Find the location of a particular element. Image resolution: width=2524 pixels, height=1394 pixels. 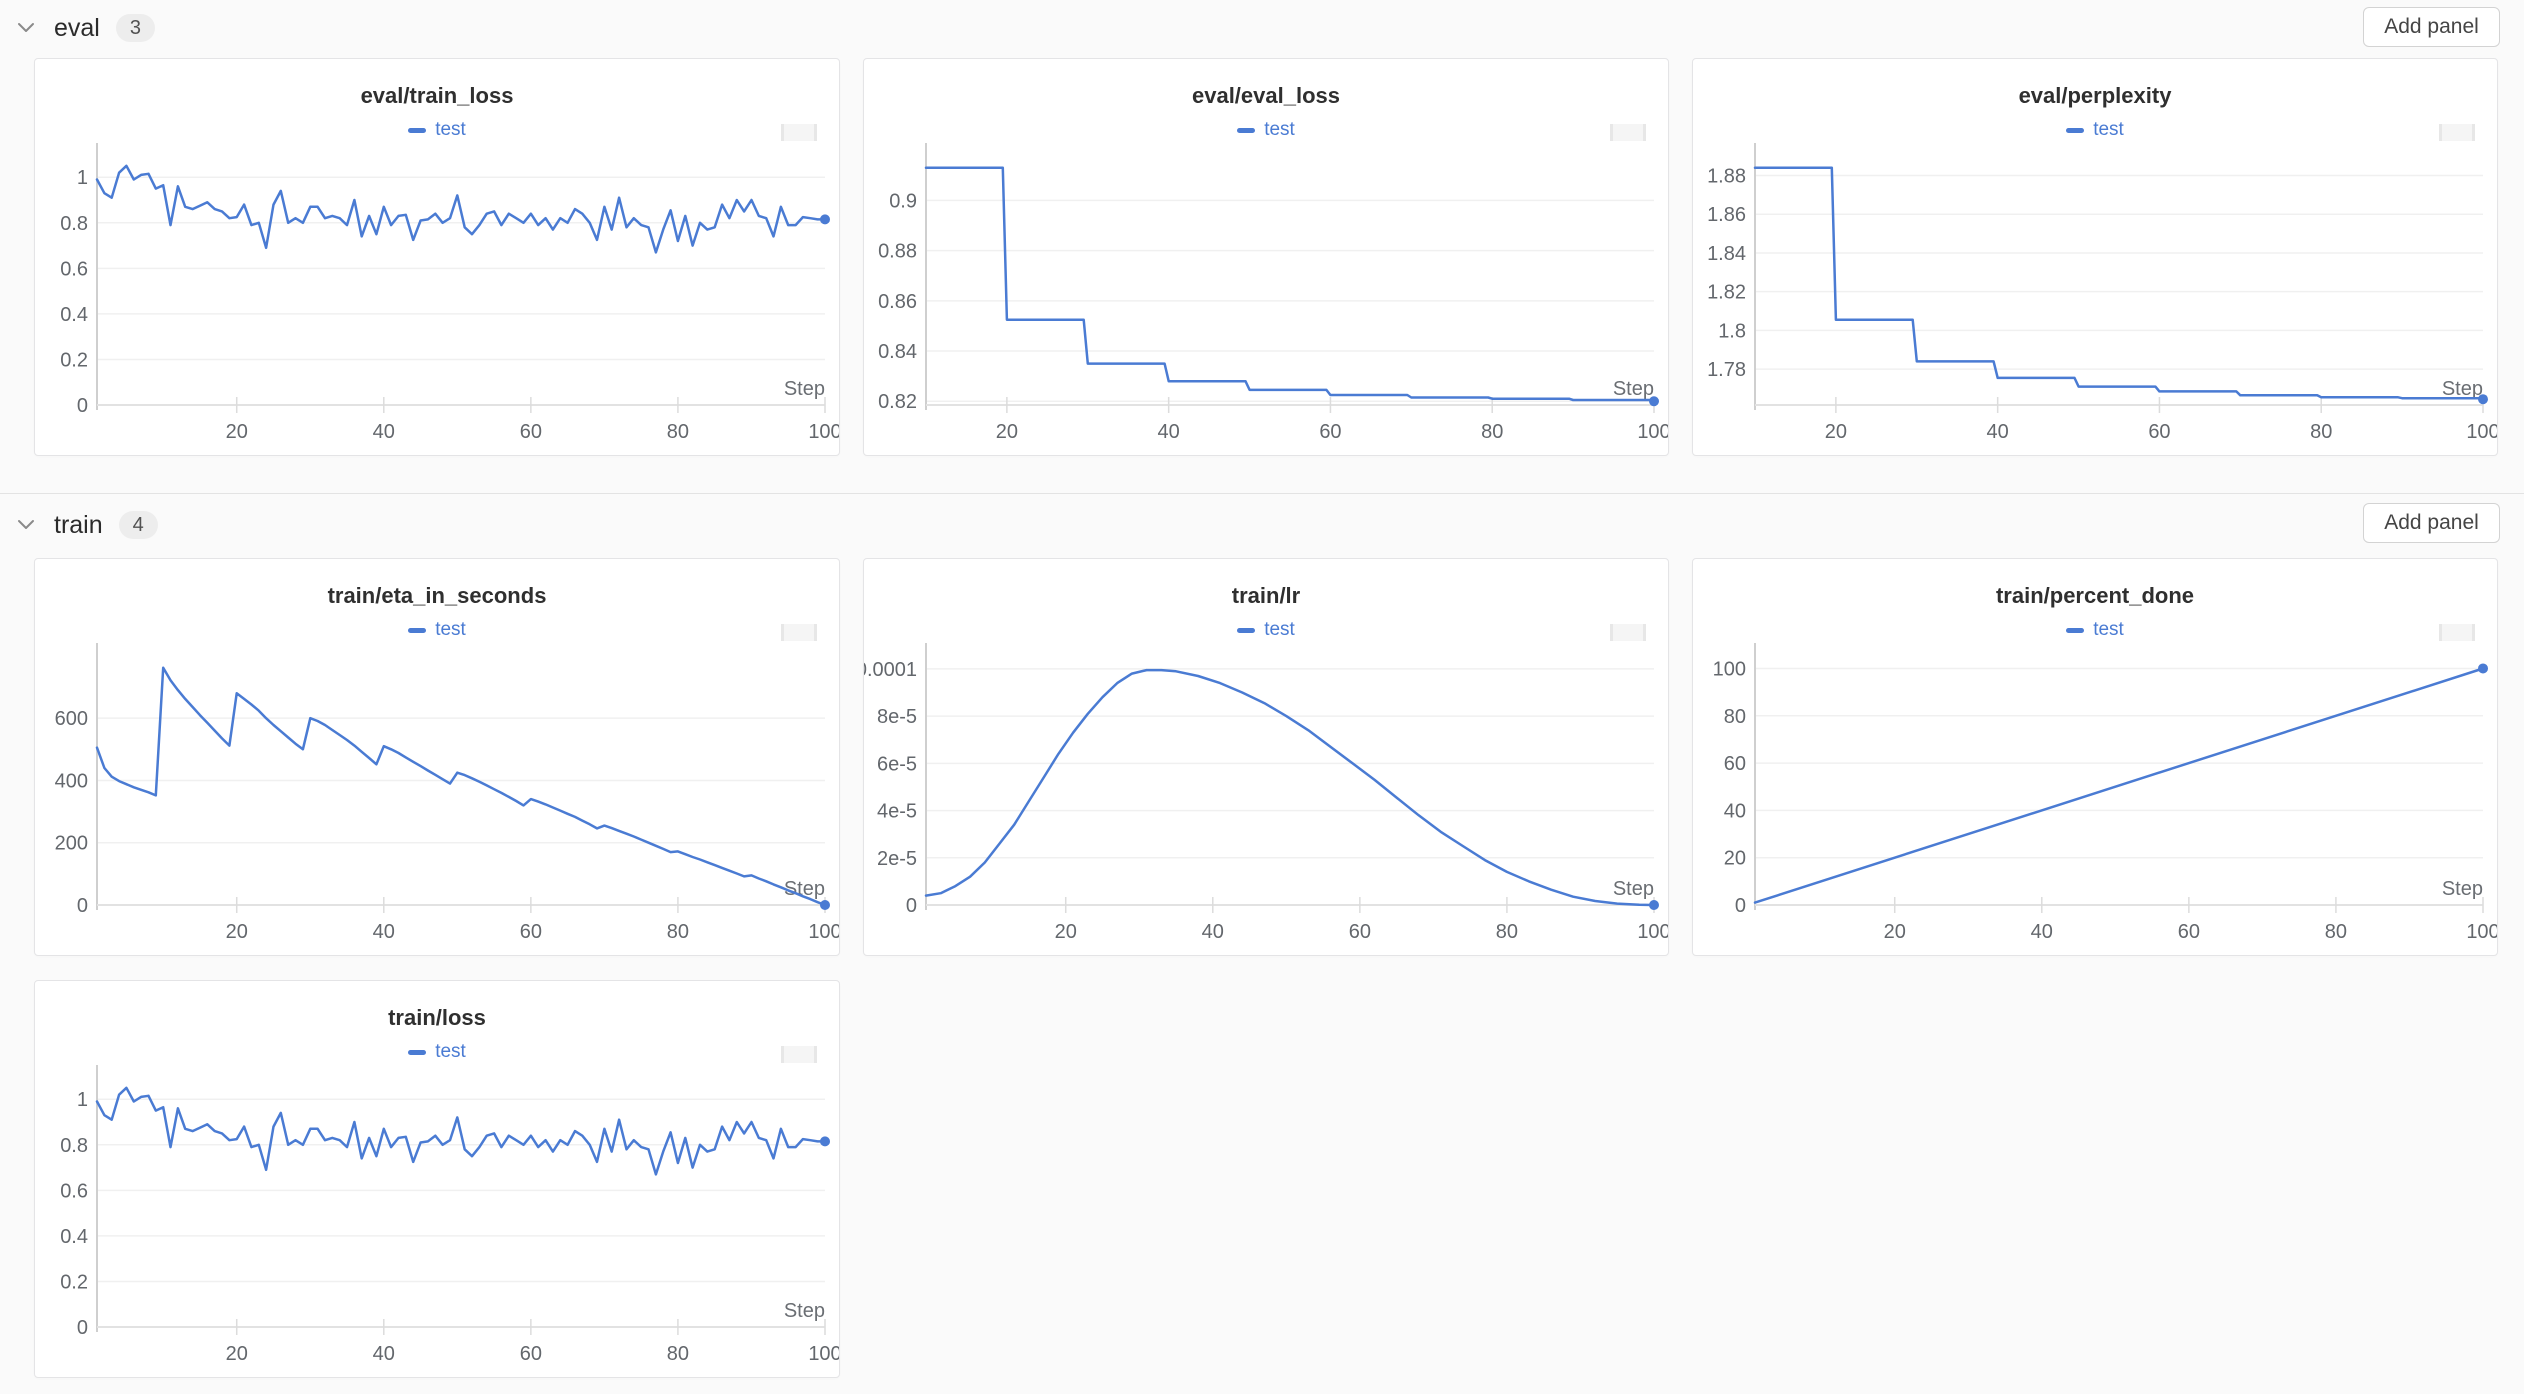

panel-title: train/percent_done is located at coordinates (2095, 595).